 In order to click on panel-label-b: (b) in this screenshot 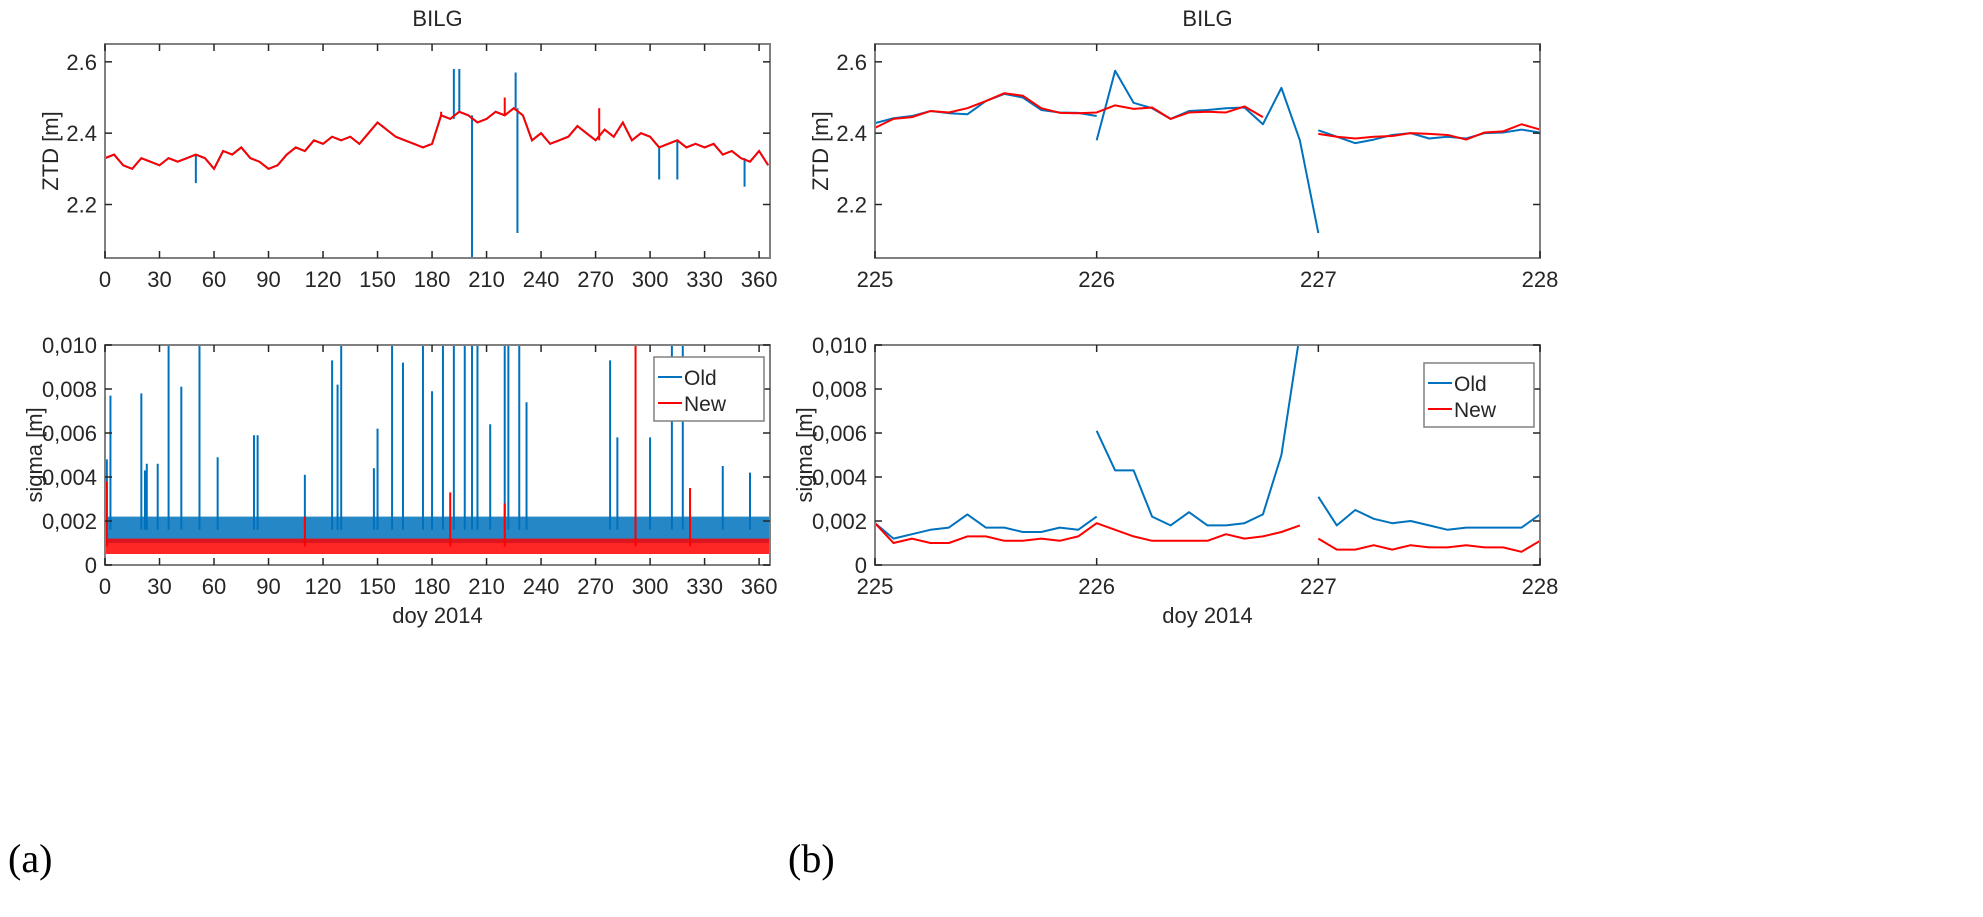, I will do `click(811, 858)`.